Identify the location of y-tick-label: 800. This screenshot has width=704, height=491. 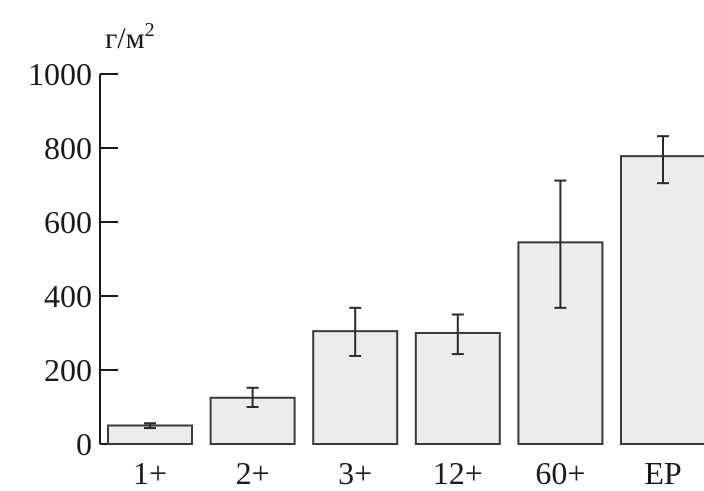
(68, 148).